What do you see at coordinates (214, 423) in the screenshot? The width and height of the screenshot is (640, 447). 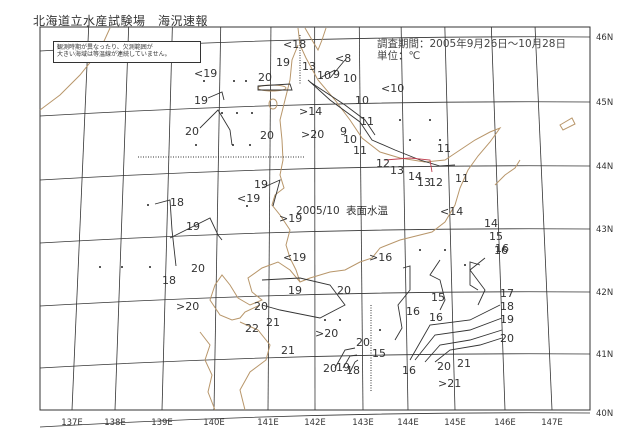 I see `longitude-label: 140E` at bounding box center [214, 423].